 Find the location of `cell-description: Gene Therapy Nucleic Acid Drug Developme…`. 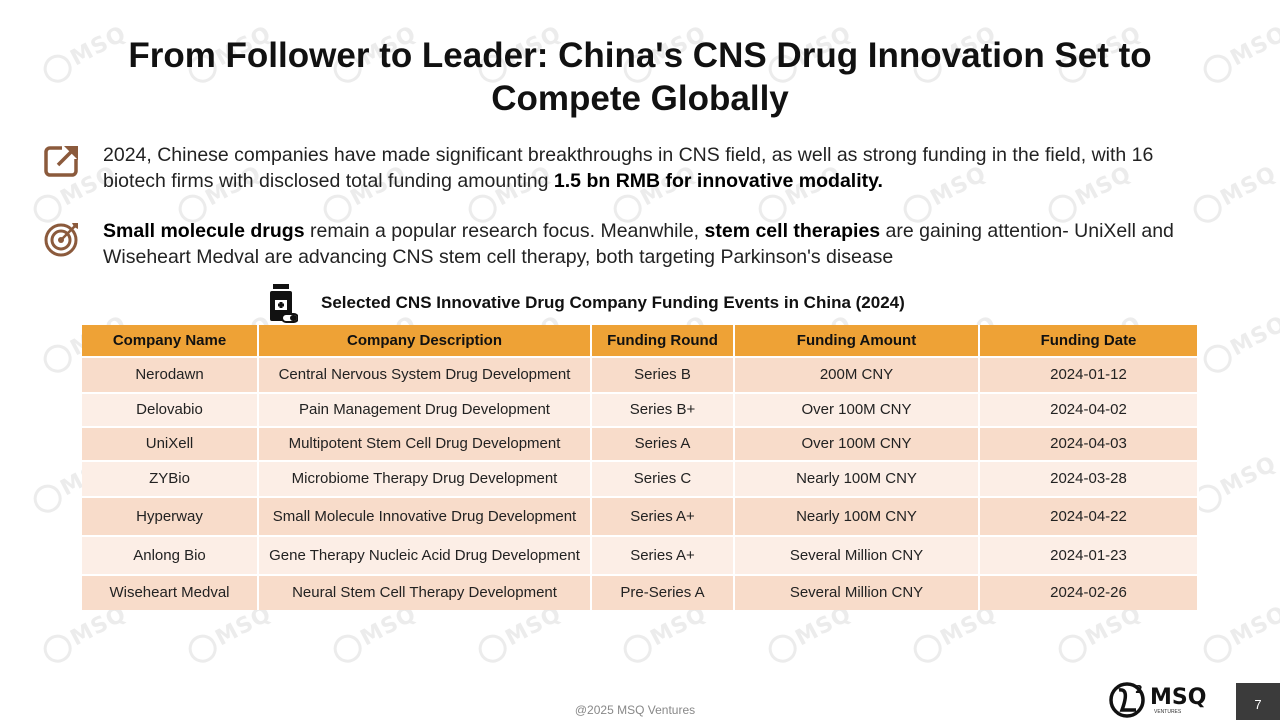

cell-description: Gene Therapy Nucleic Acid Drug Developme… is located at coordinates (425, 555).